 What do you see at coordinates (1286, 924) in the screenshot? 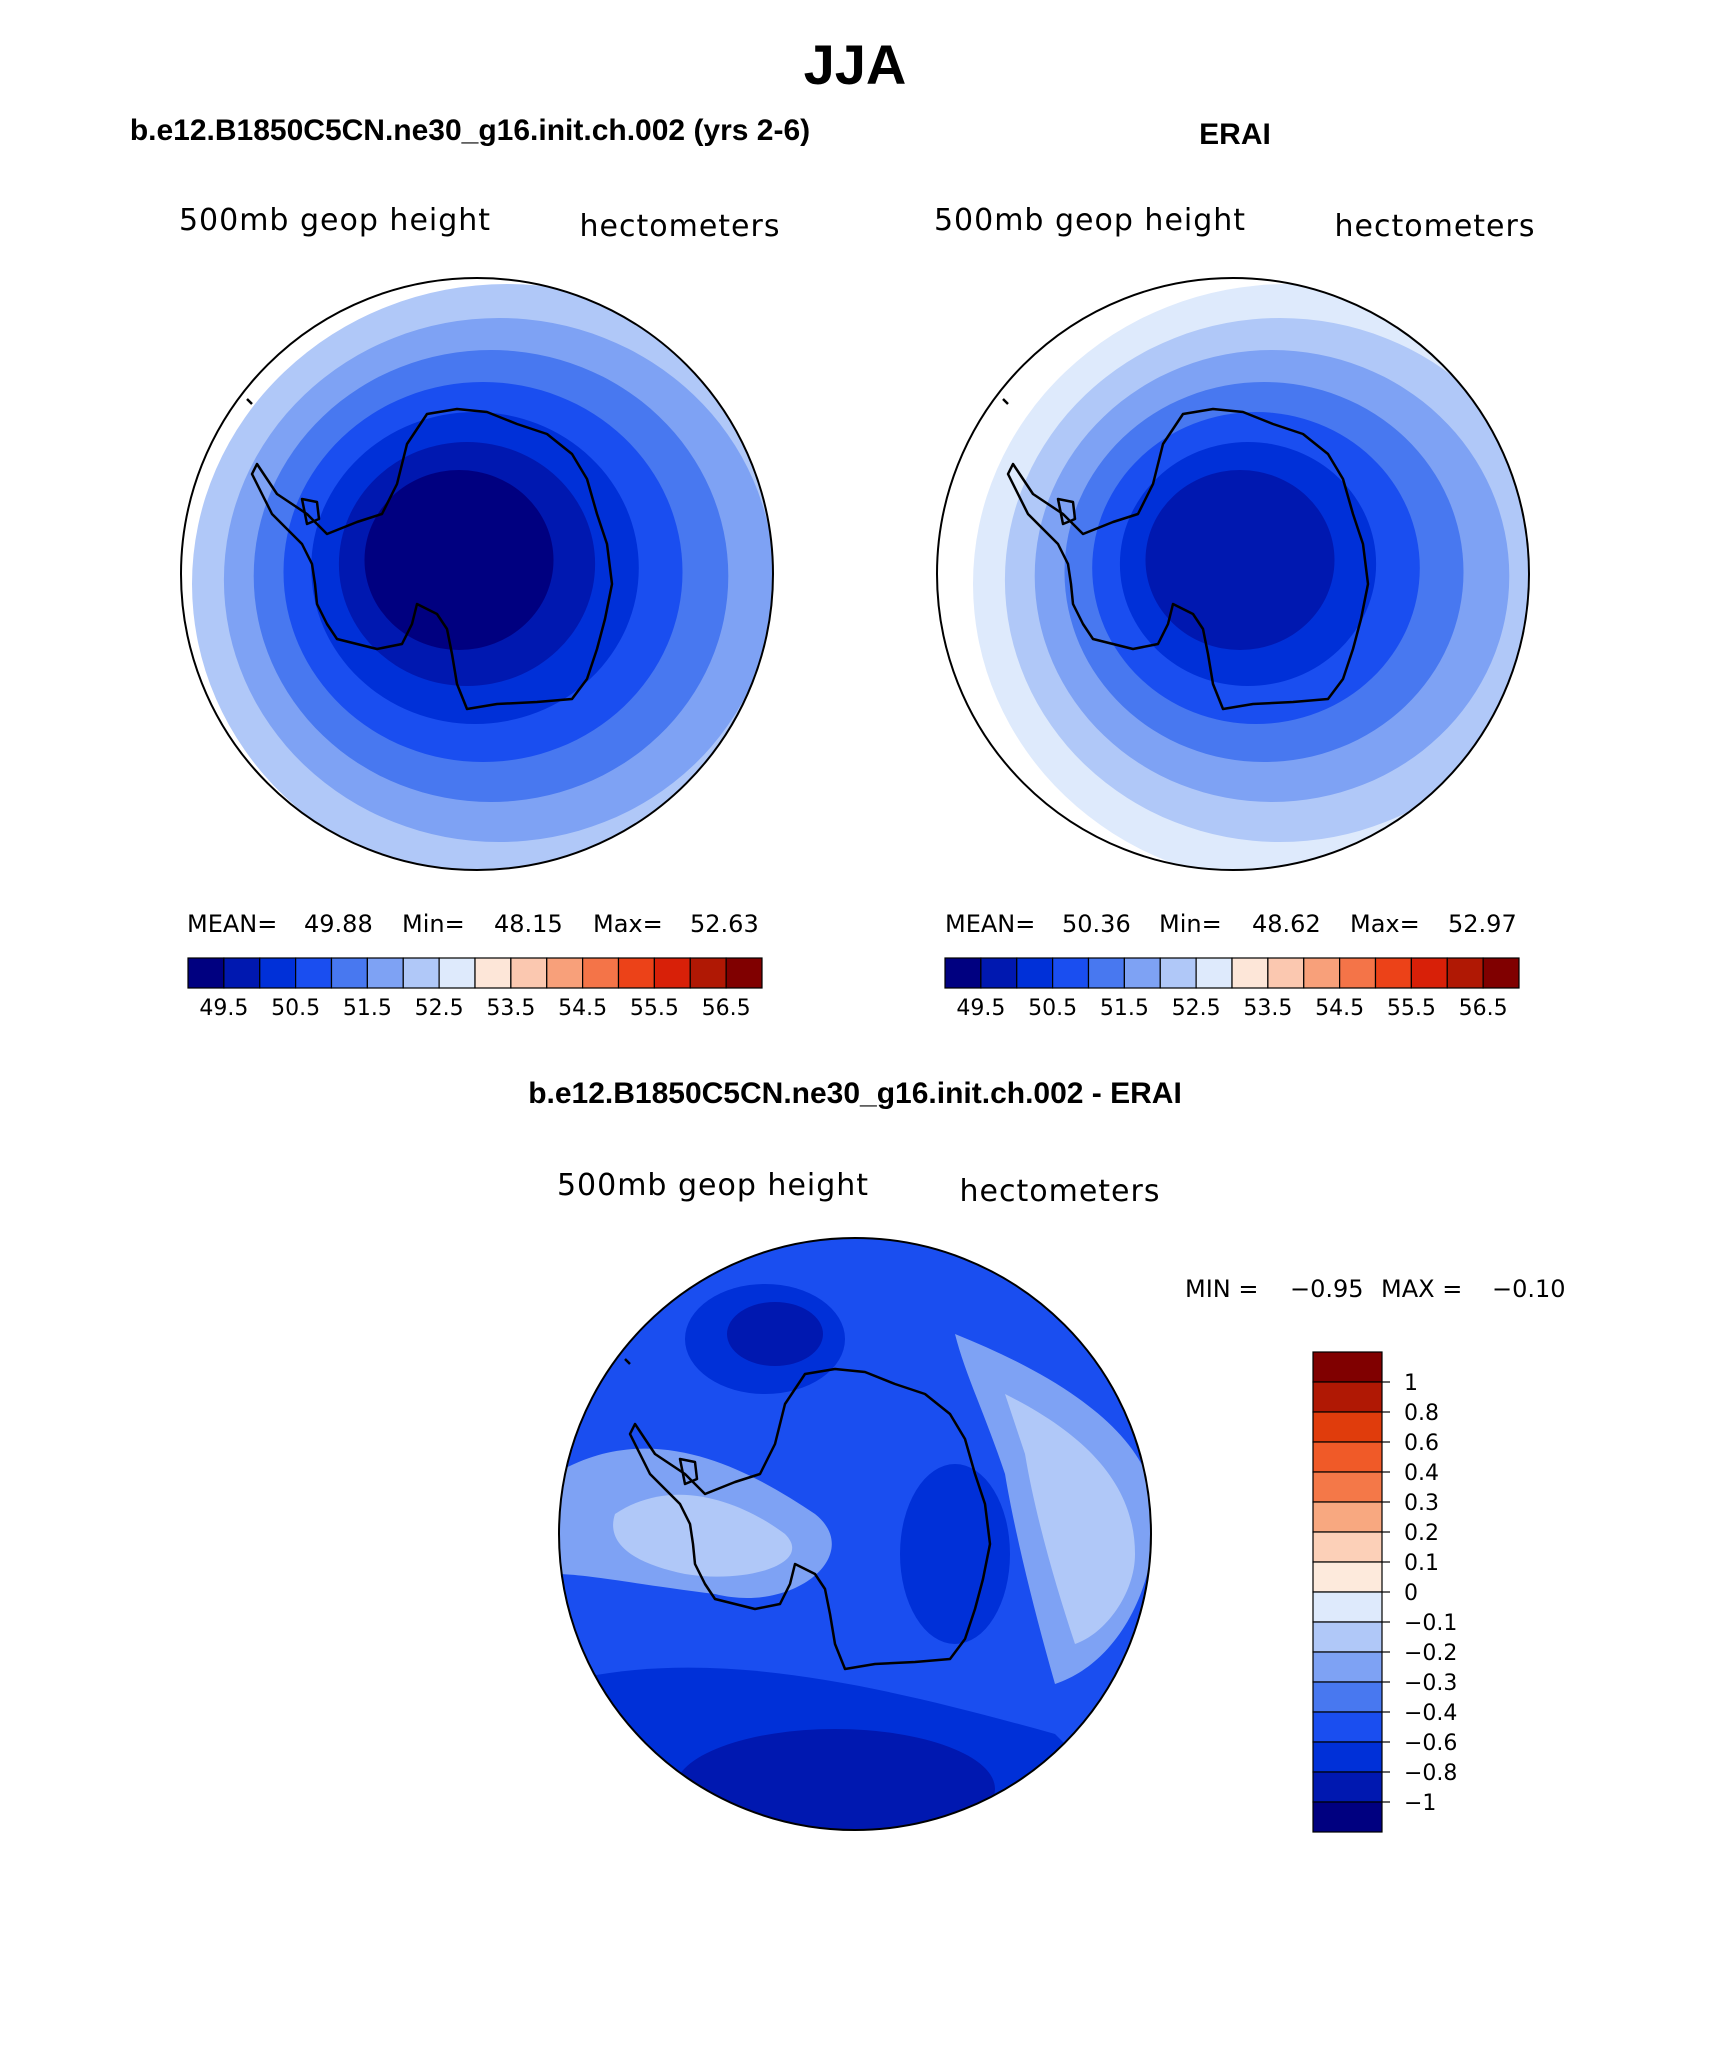
I see `min-value: 48.62` at bounding box center [1286, 924].